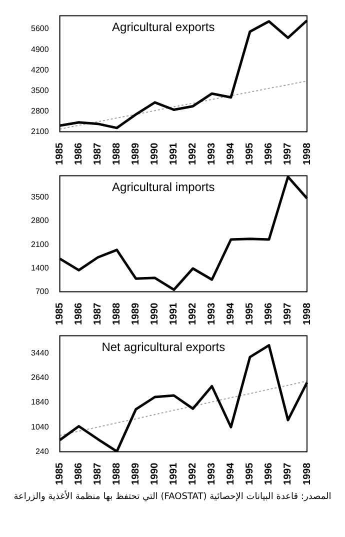 The image size is (345, 537). Describe the element at coordinates (40, 49) in the screenshot. I see `y-tick-label: 4900` at that location.